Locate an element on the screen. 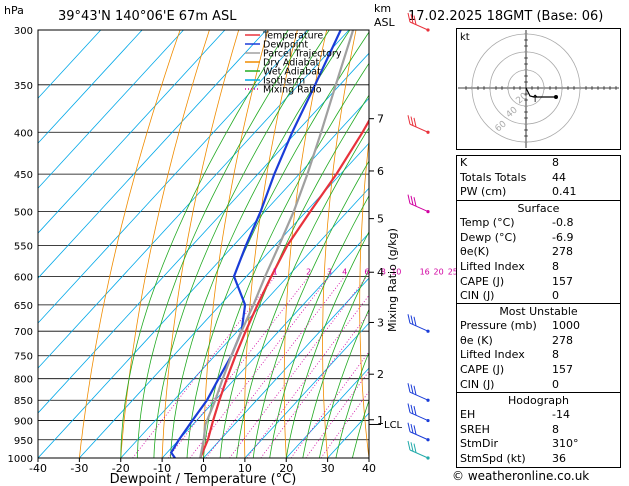 The image size is (629, 486). copyright-footer: © weatheronline.co.uk is located at coordinates (521, 476).